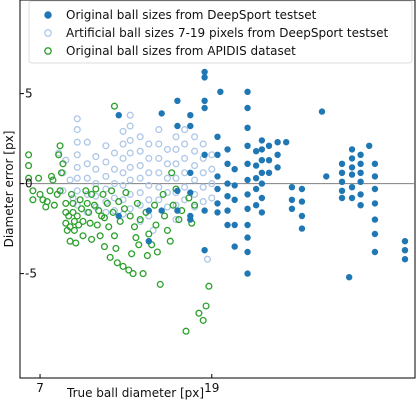 This screenshot has height=402, width=416. What do you see at coordinates (48, 15) in the screenshot?
I see `legend-marker-deepsport` at bounding box center [48, 15].